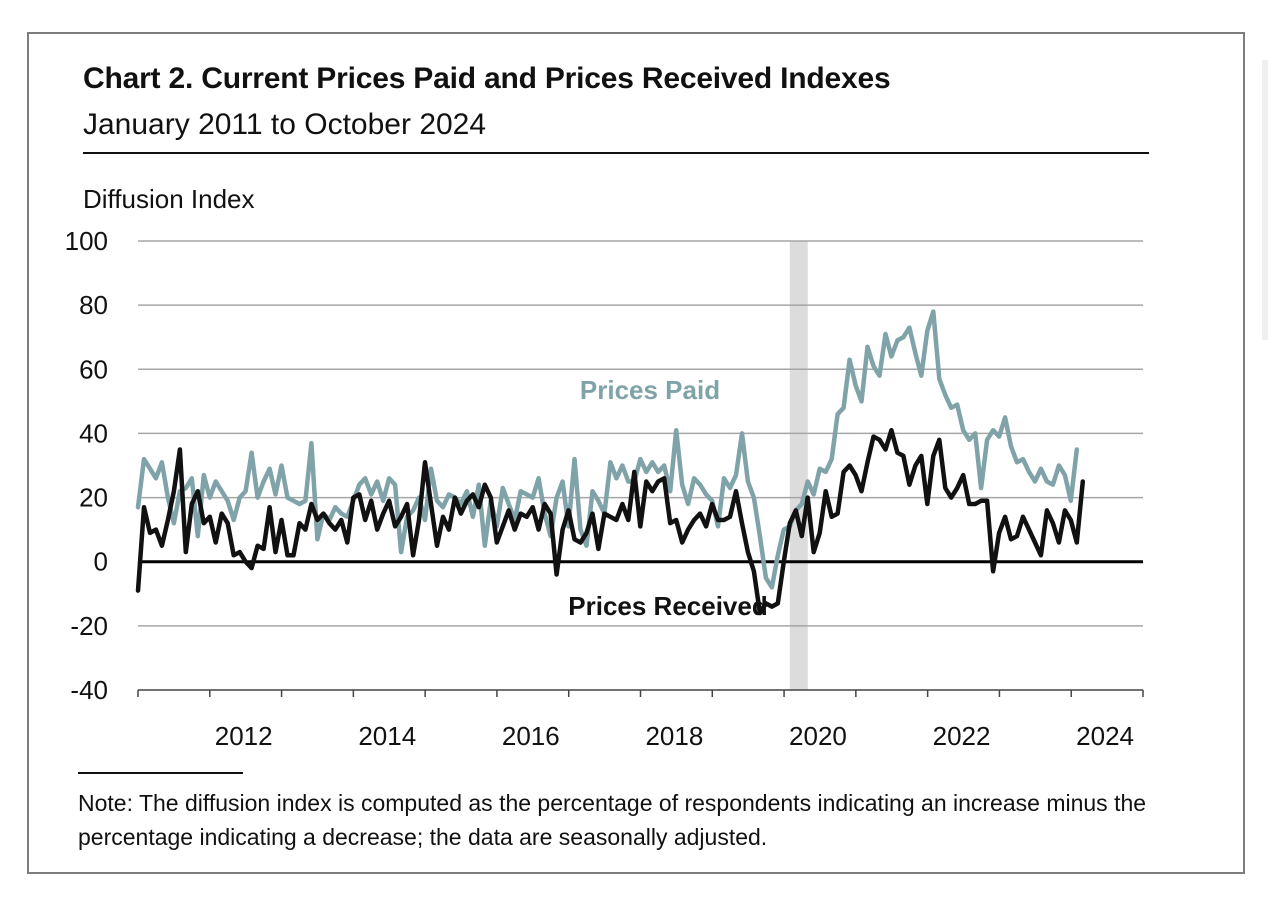 The width and height of the screenshot is (1272, 903). Describe the element at coordinates (650, 390) in the screenshot. I see `legend-label-prices-paid: Prices Paid` at that location.